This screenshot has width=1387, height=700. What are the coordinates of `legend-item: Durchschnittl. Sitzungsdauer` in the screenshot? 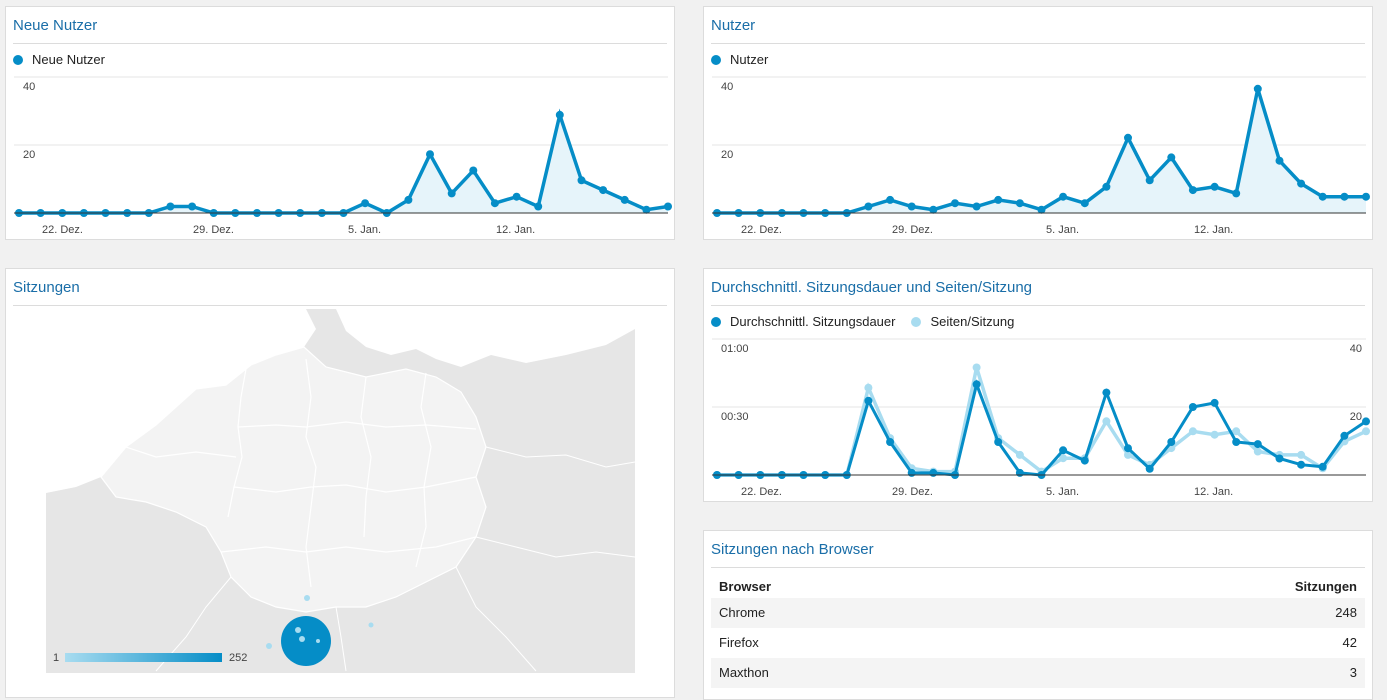 It's located at (803, 321).